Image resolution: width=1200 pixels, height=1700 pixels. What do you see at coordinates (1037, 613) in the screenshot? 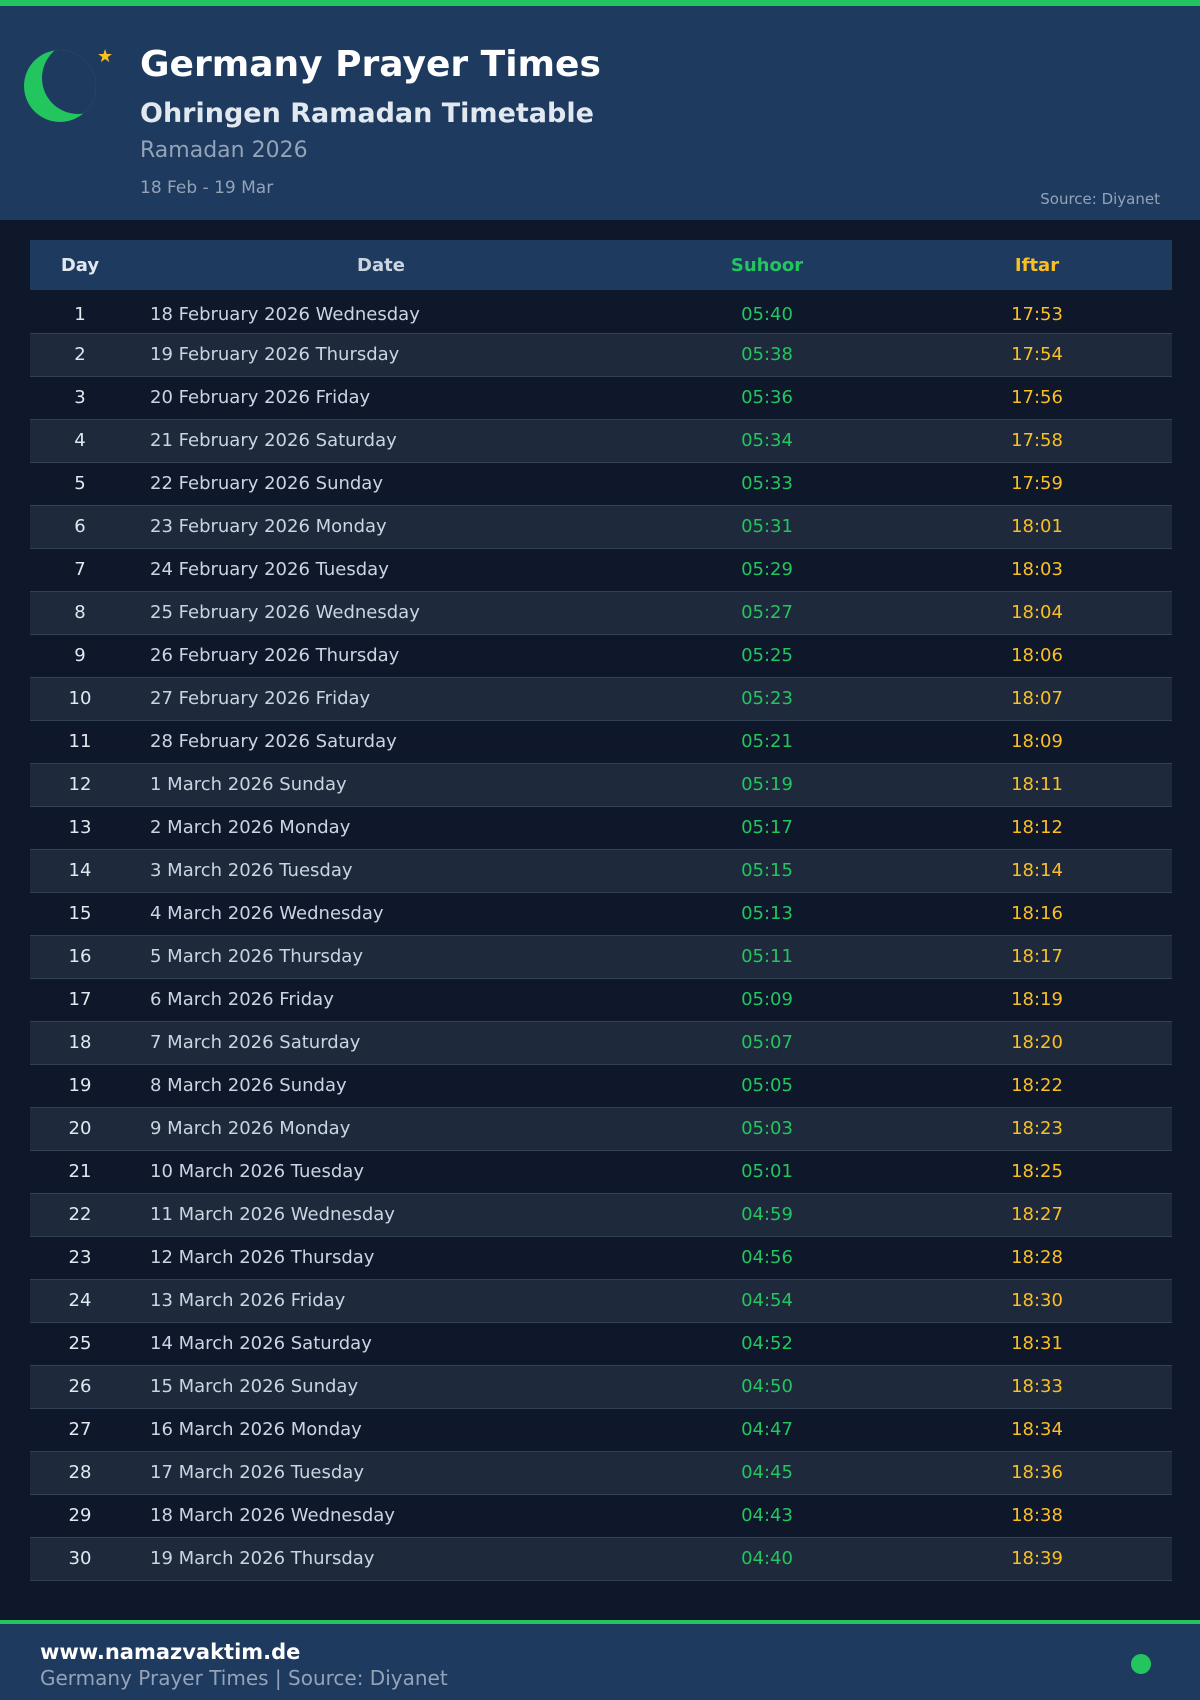
I see `iftar-cell: 18:04` at bounding box center [1037, 613].